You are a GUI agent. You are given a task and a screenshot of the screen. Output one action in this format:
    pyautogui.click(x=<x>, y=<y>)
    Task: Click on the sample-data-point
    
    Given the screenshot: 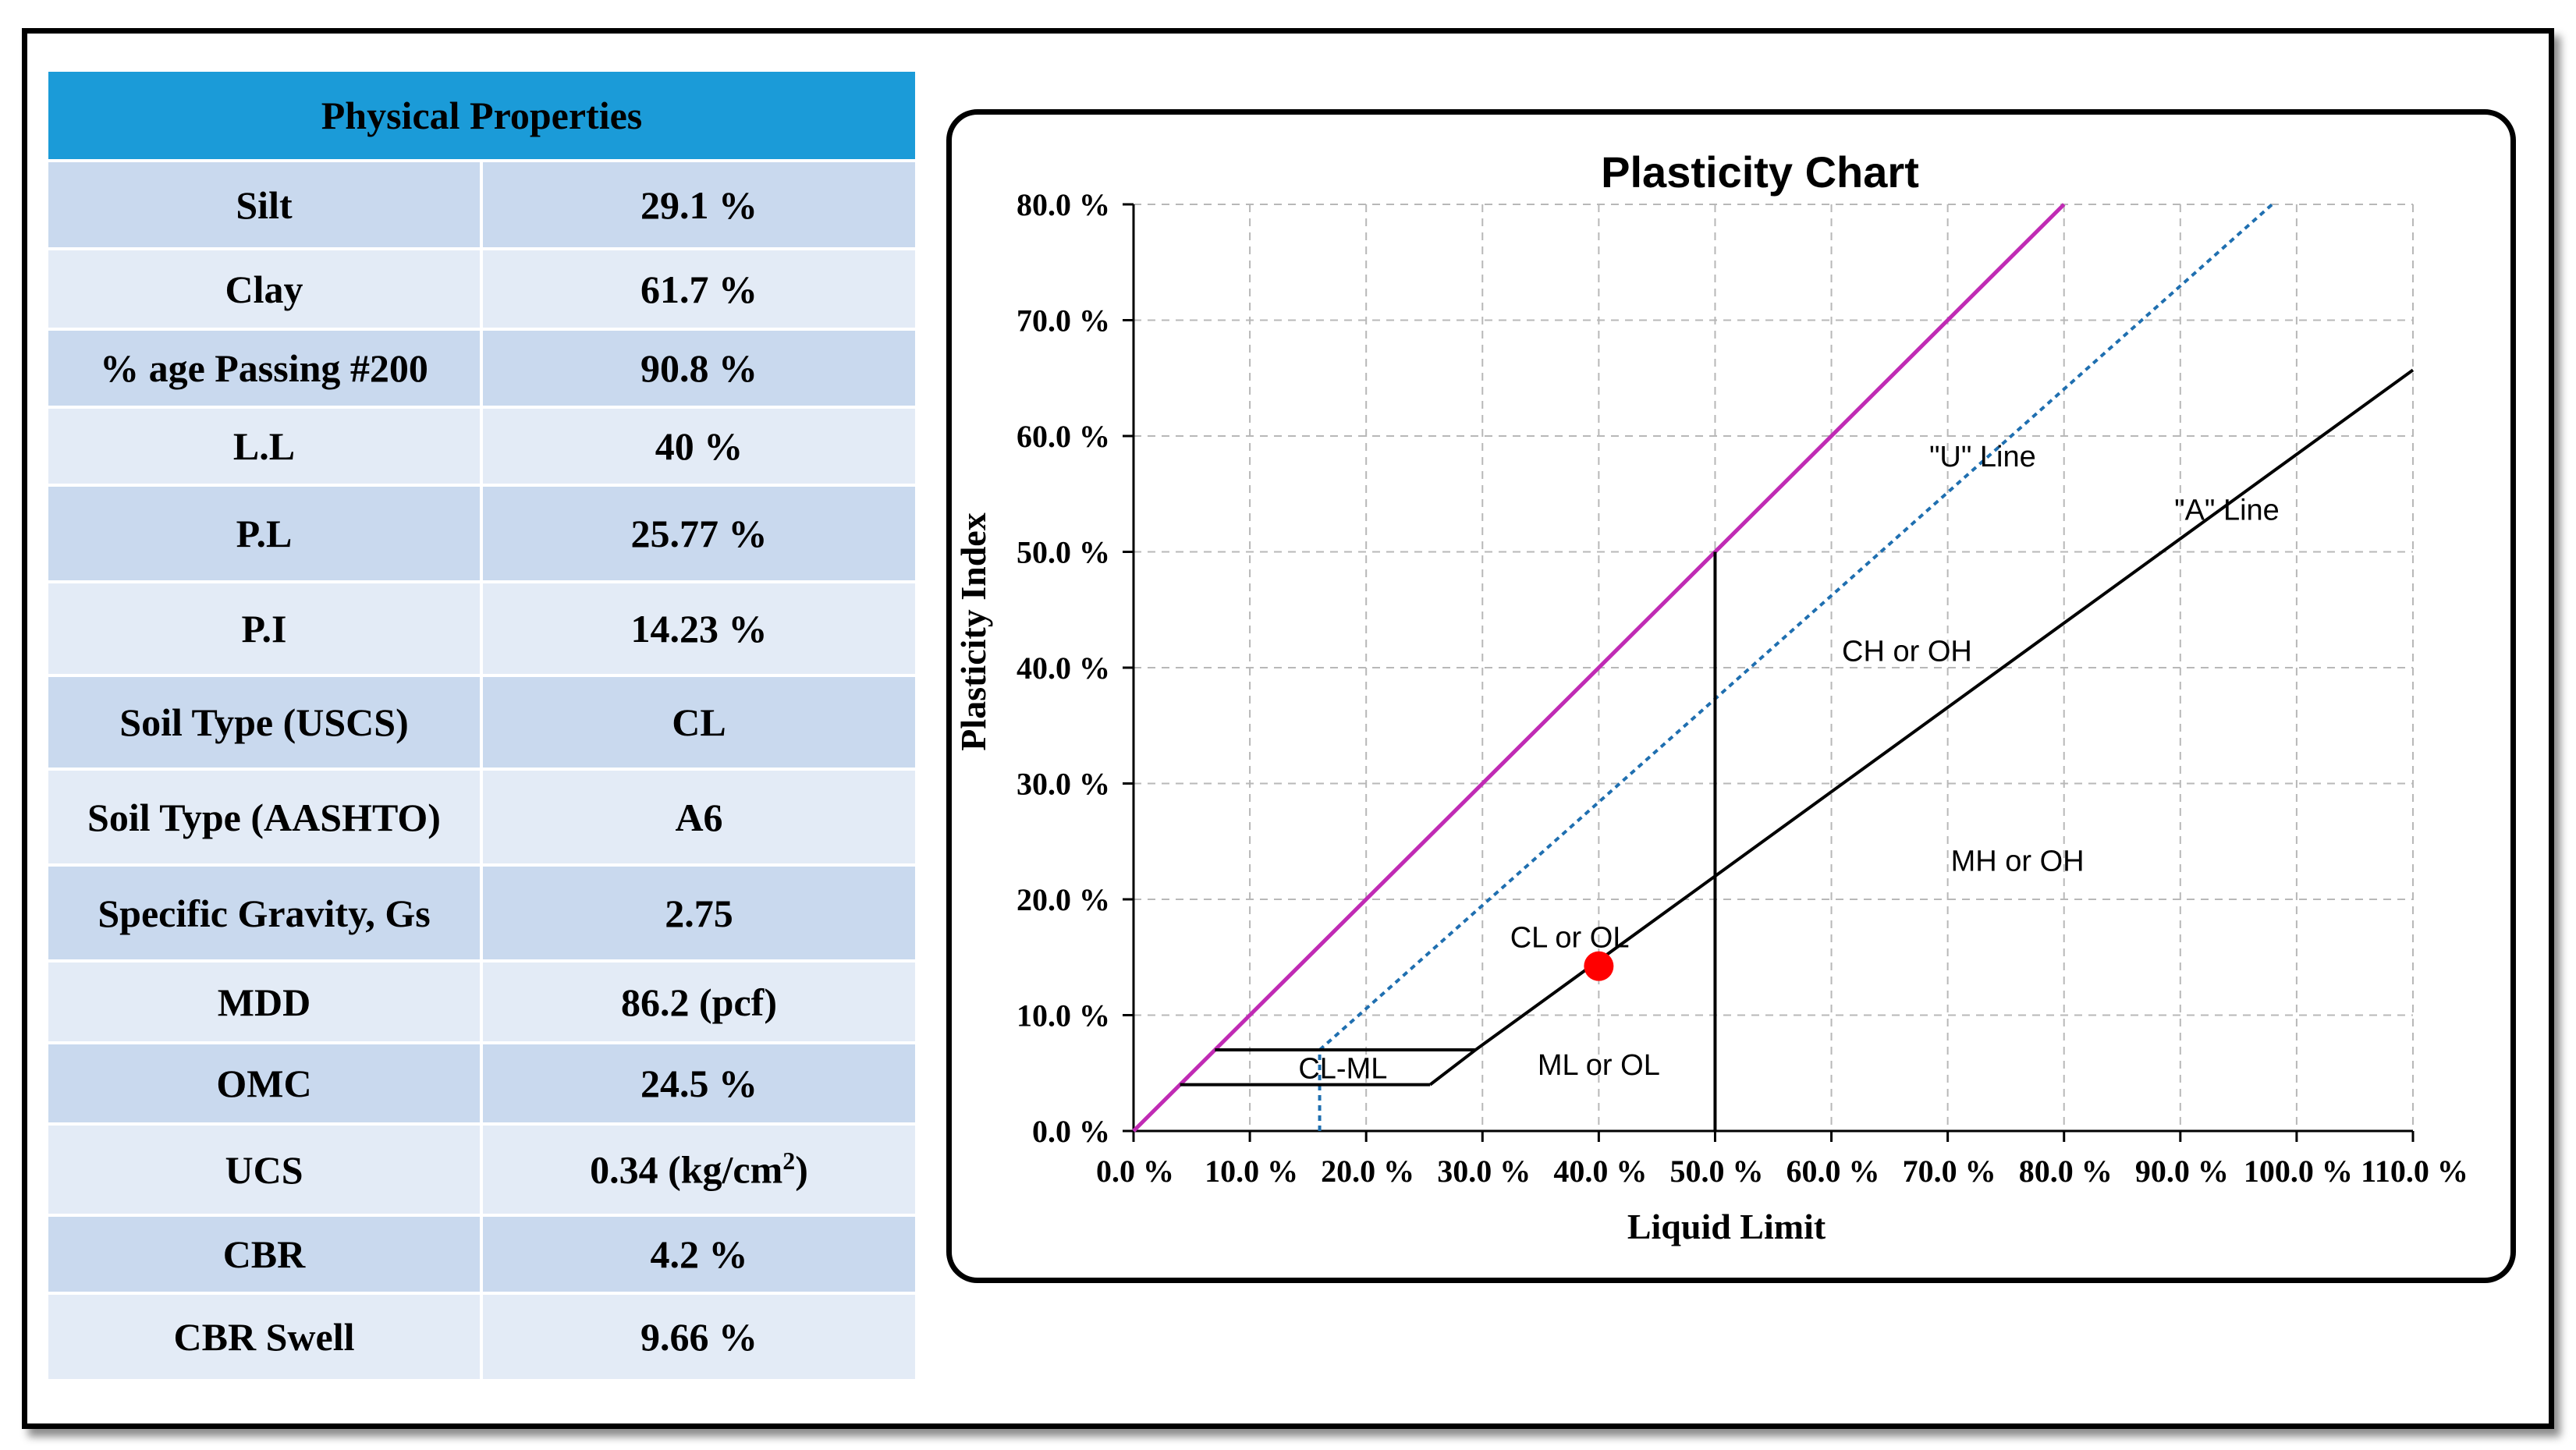 What is the action you would take?
    pyautogui.click(x=1599, y=966)
    